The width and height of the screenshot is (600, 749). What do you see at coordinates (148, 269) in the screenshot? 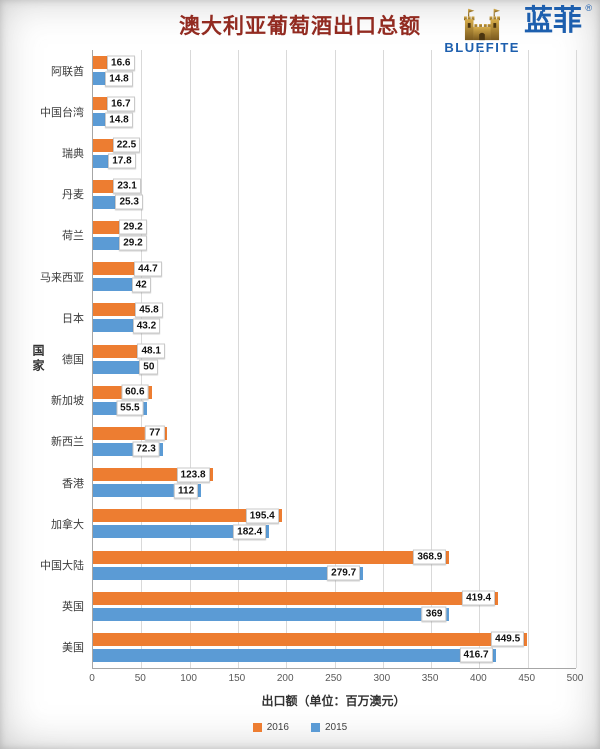
I see `value-label: 44.7` at bounding box center [148, 269].